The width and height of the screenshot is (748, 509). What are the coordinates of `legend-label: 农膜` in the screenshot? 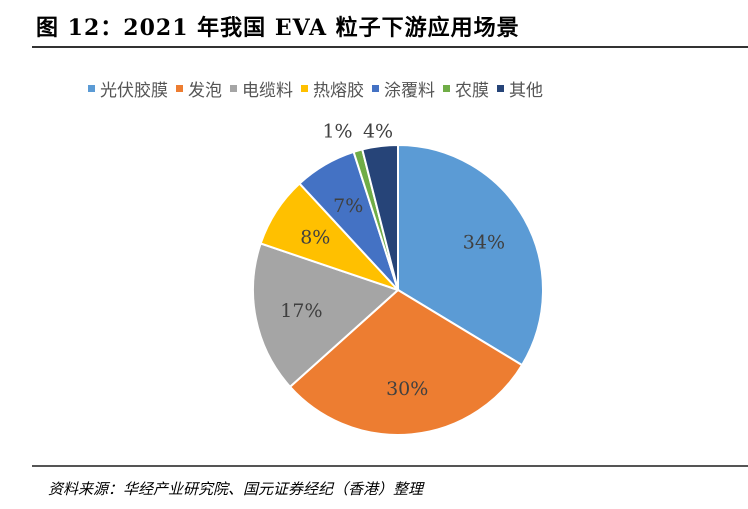 It's located at (472, 91).